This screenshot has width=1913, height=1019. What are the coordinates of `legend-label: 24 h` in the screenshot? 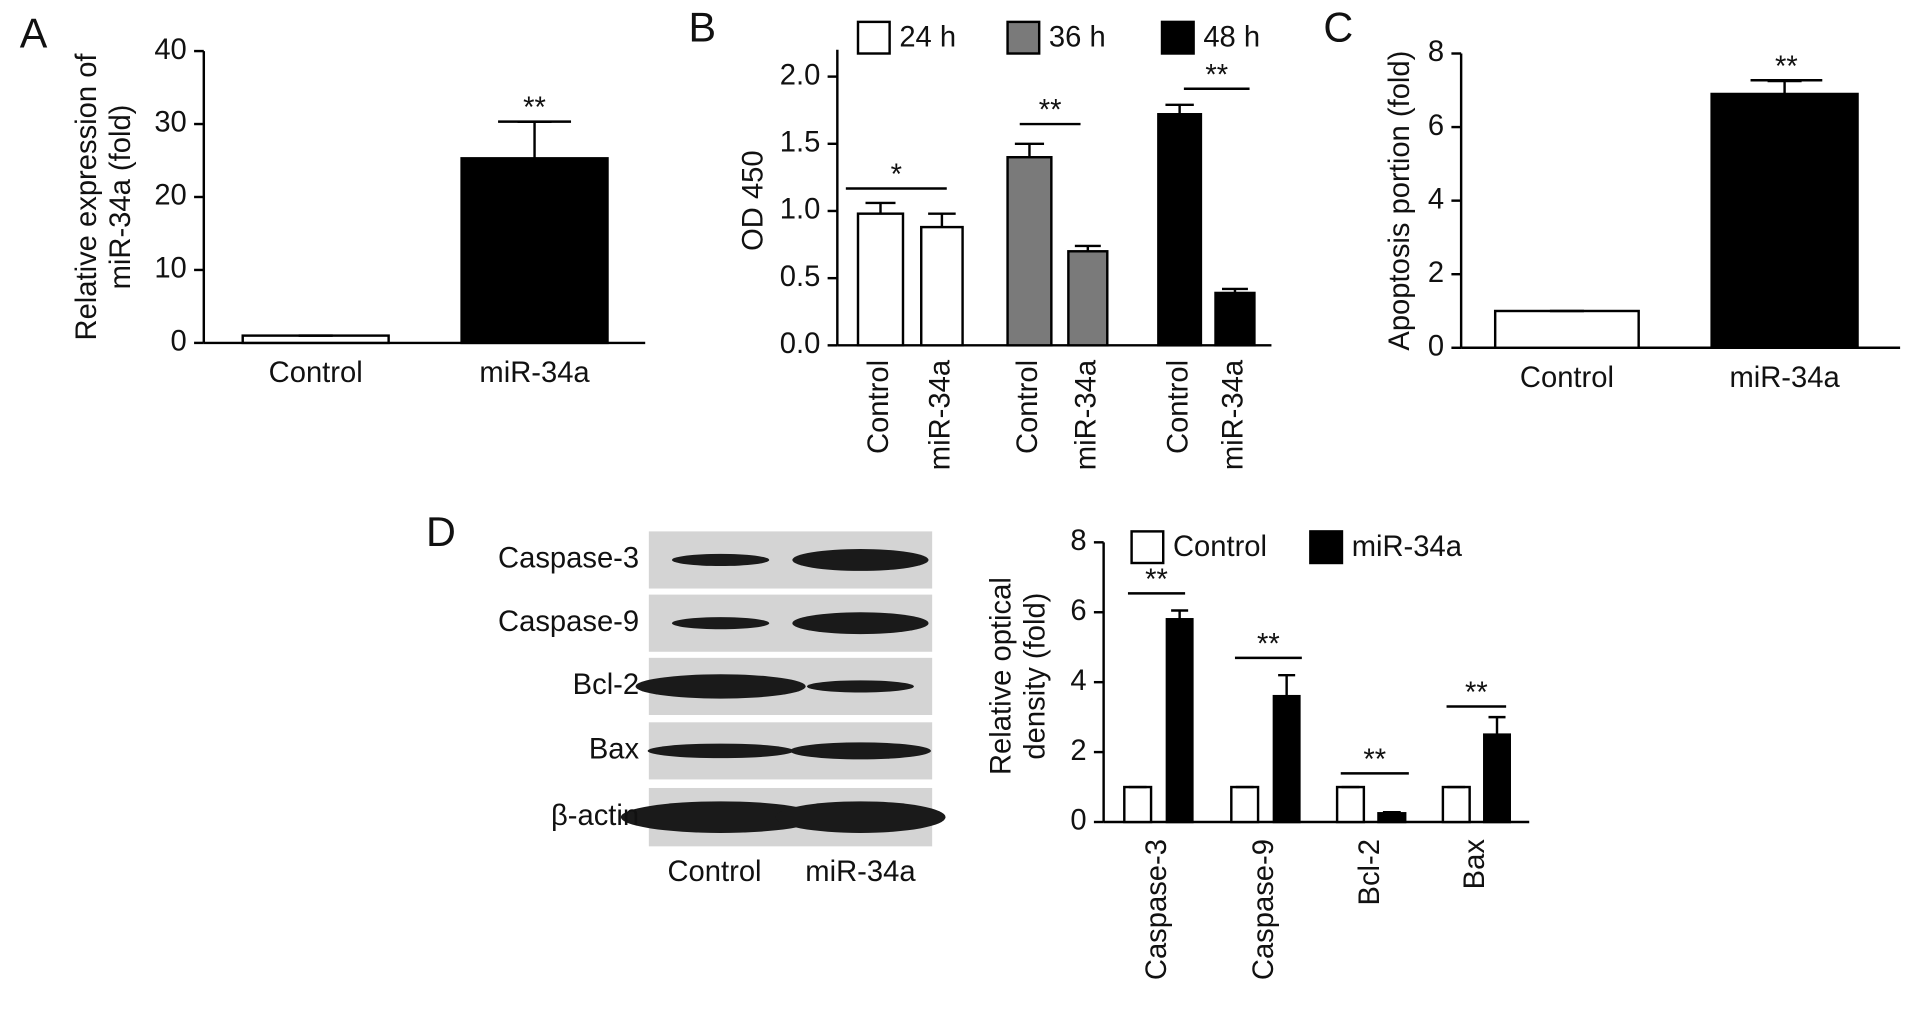 It's located at (927, 38).